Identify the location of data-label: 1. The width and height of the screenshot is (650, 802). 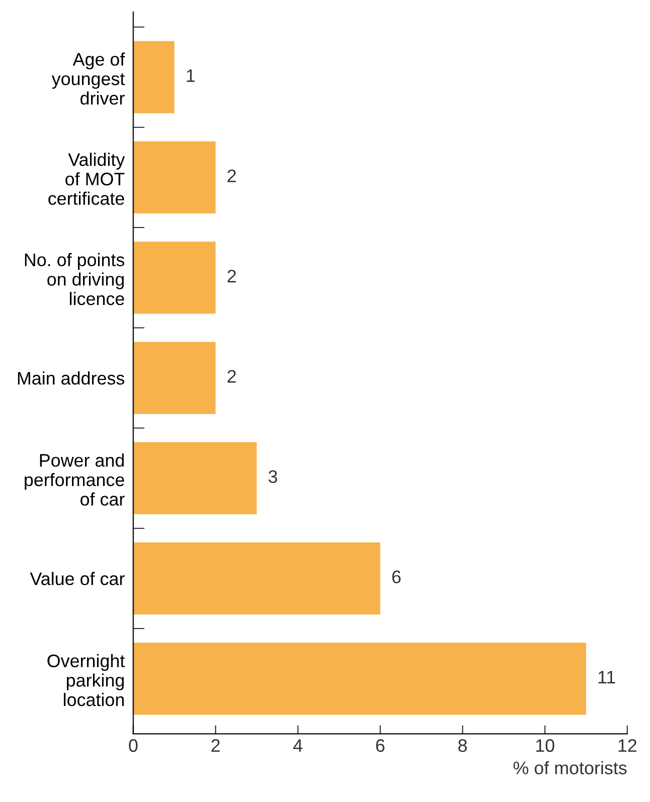
(190, 75).